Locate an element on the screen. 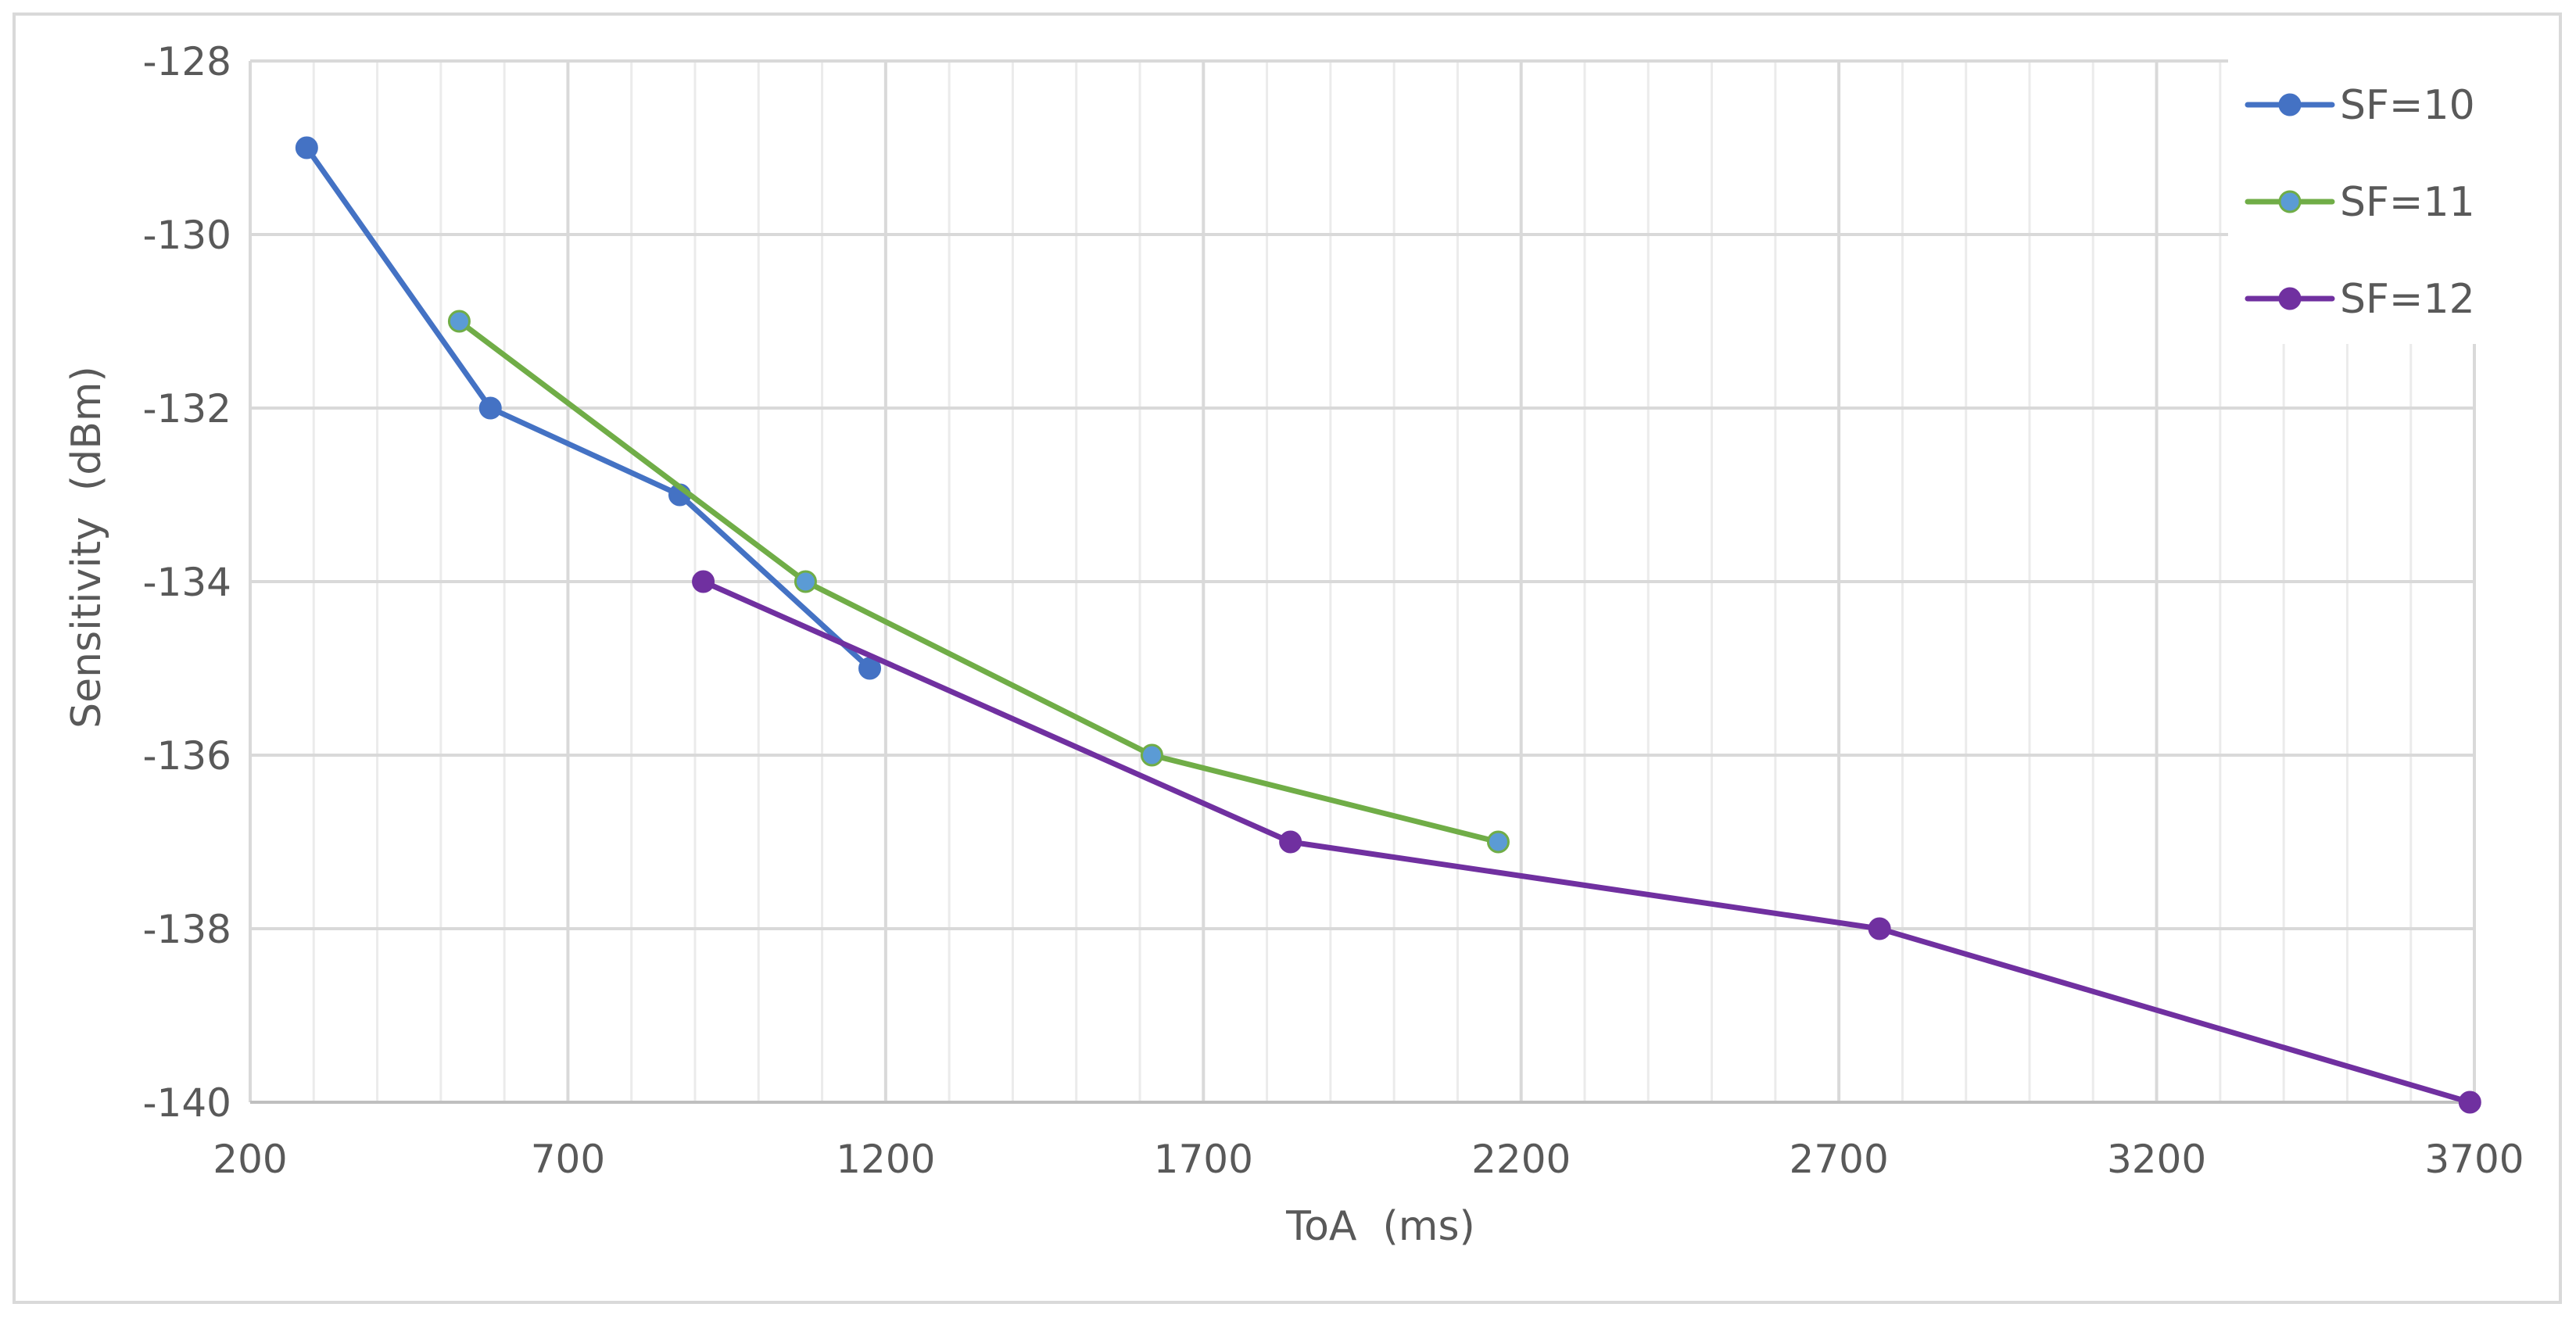 This screenshot has width=2576, height=1318. x-axis-title: ToA (ms) is located at coordinates (1380, 1226).